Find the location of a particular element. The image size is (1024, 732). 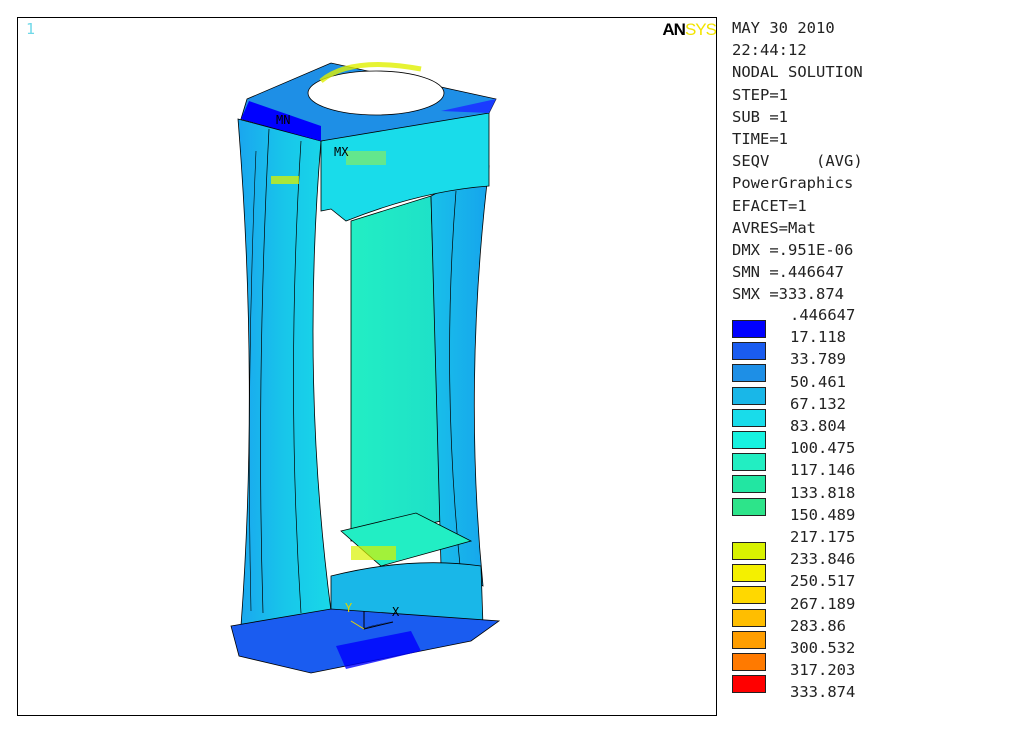

step-text: STEP=1 is located at coordinates (760, 94).